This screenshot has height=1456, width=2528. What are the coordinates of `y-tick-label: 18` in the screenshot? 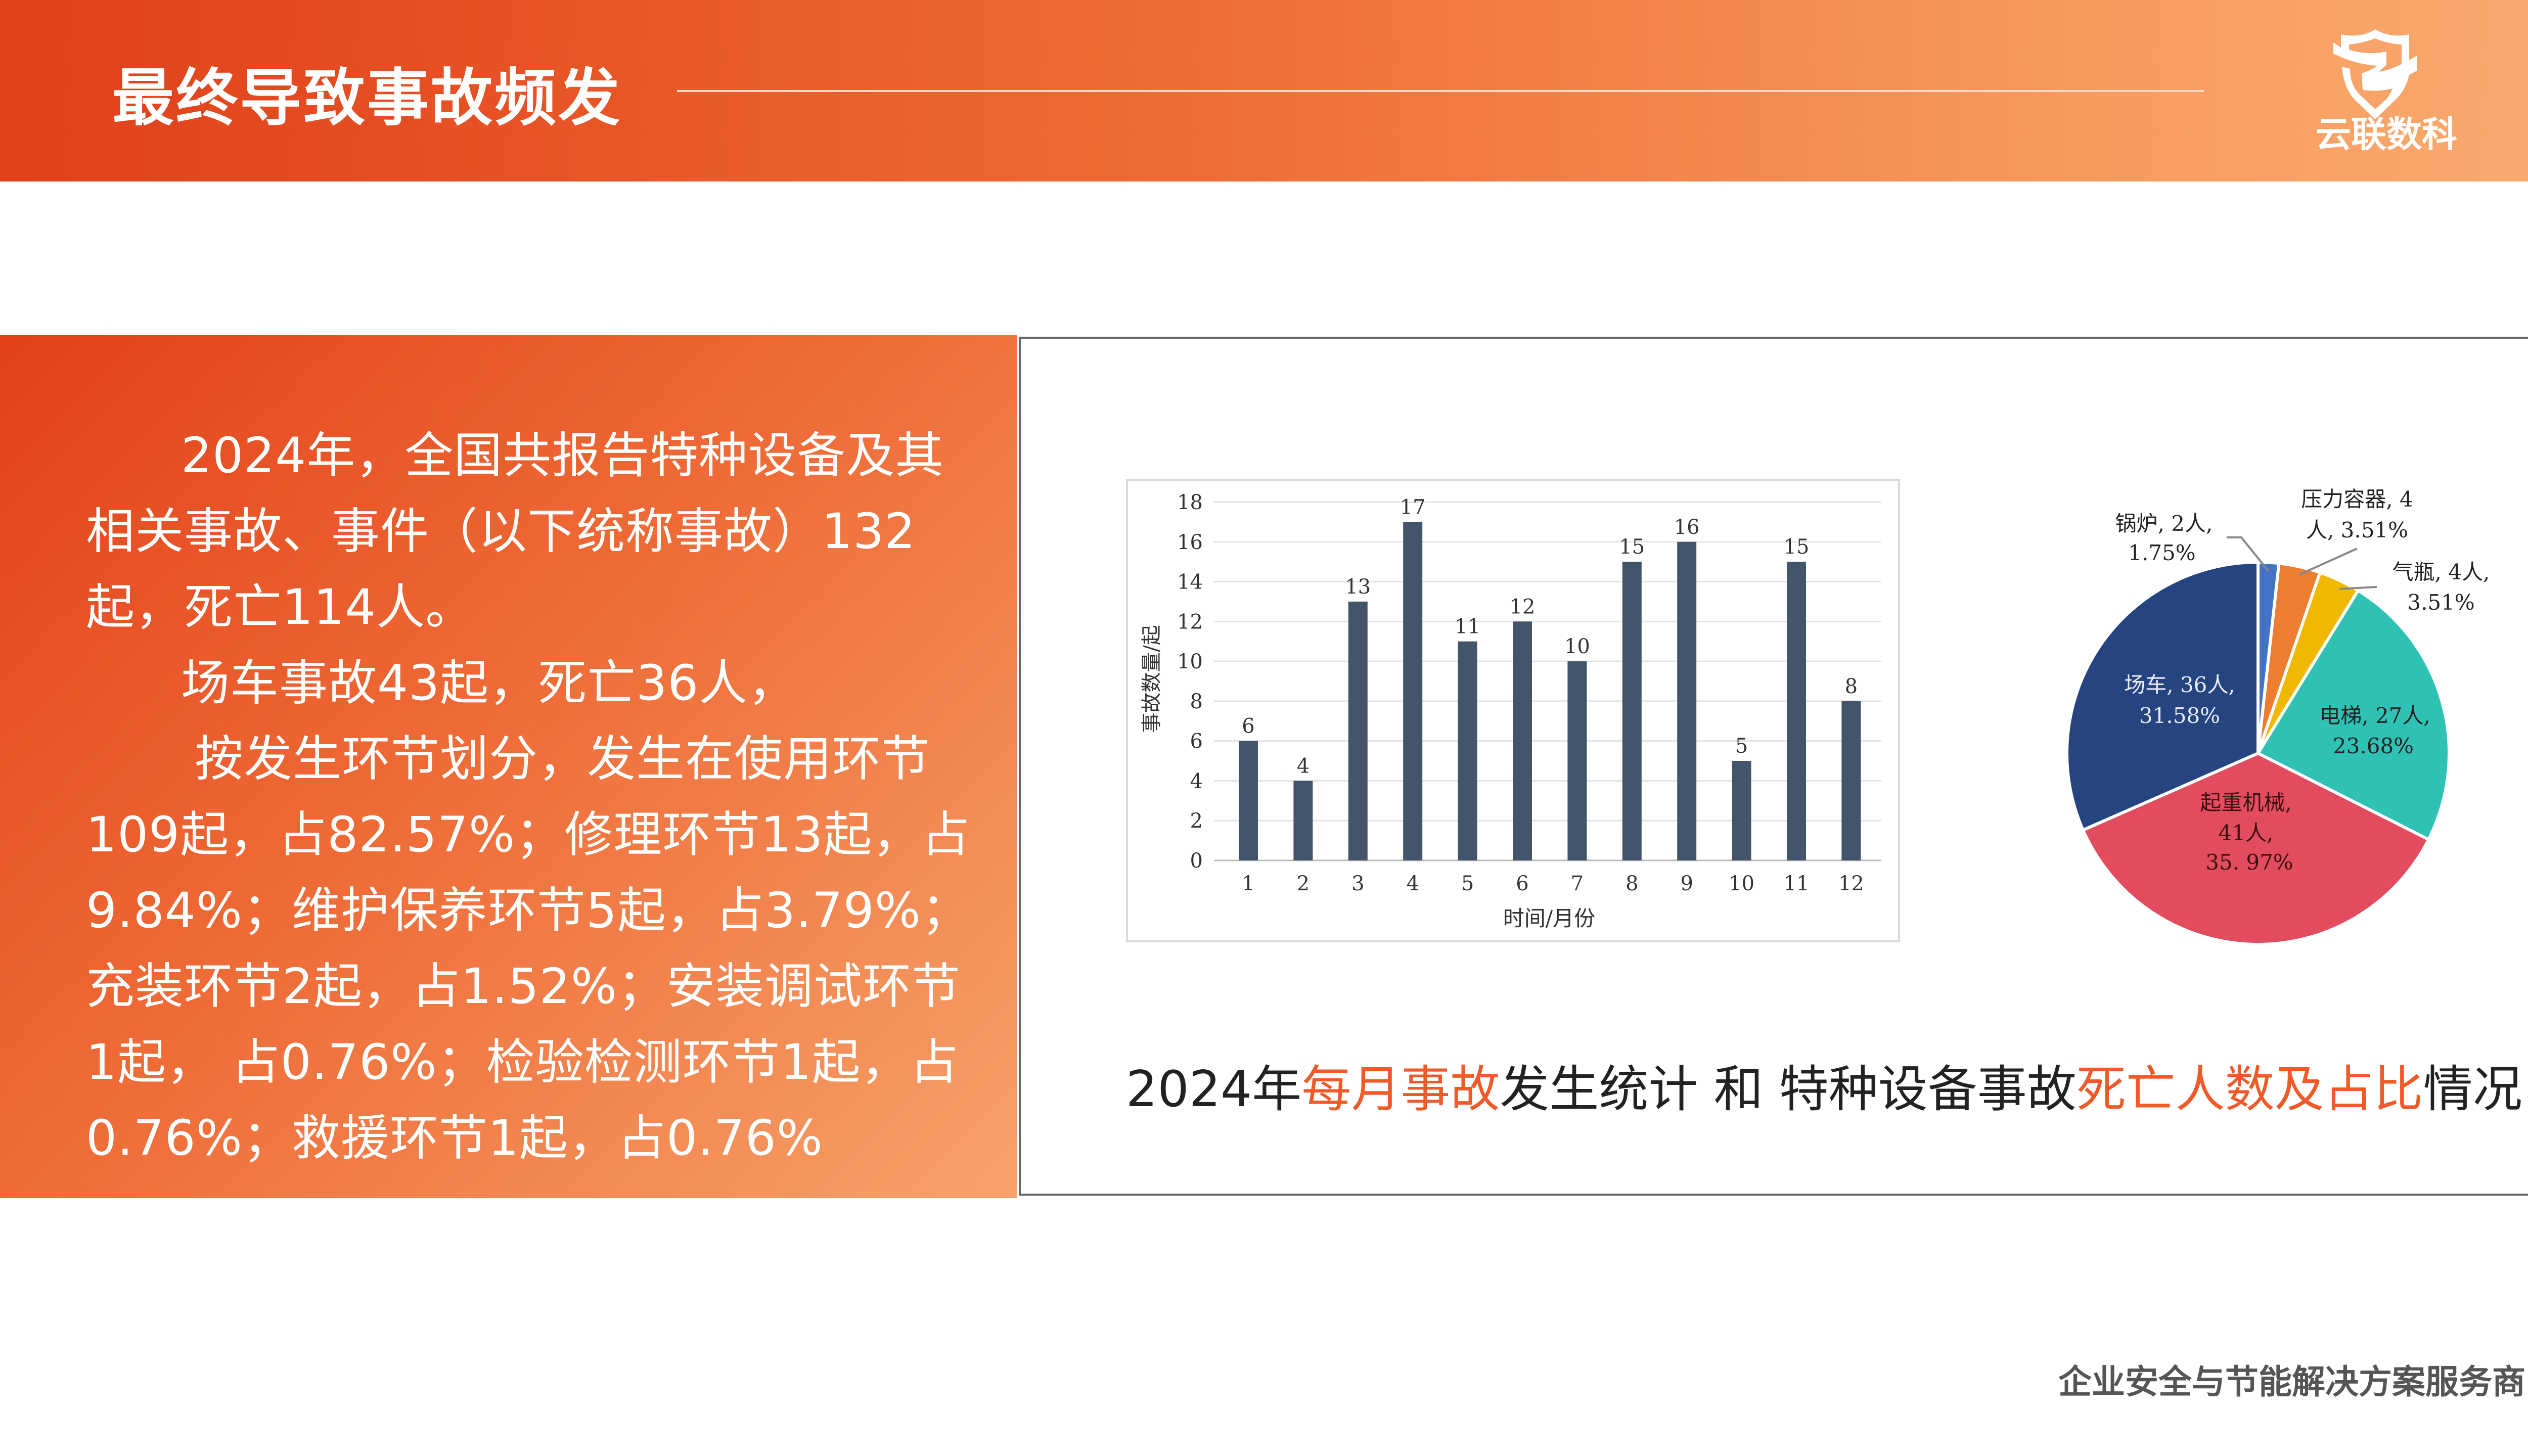 It's located at (1190, 502).